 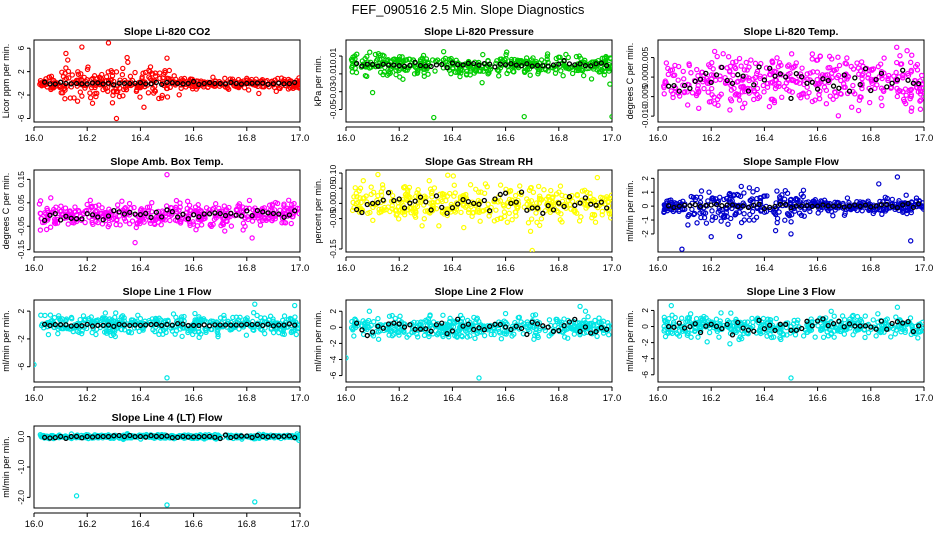 What do you see at coordinates (167, 505) in the screenshot?
I see `outlier-point` at bounding box center [167, 505].